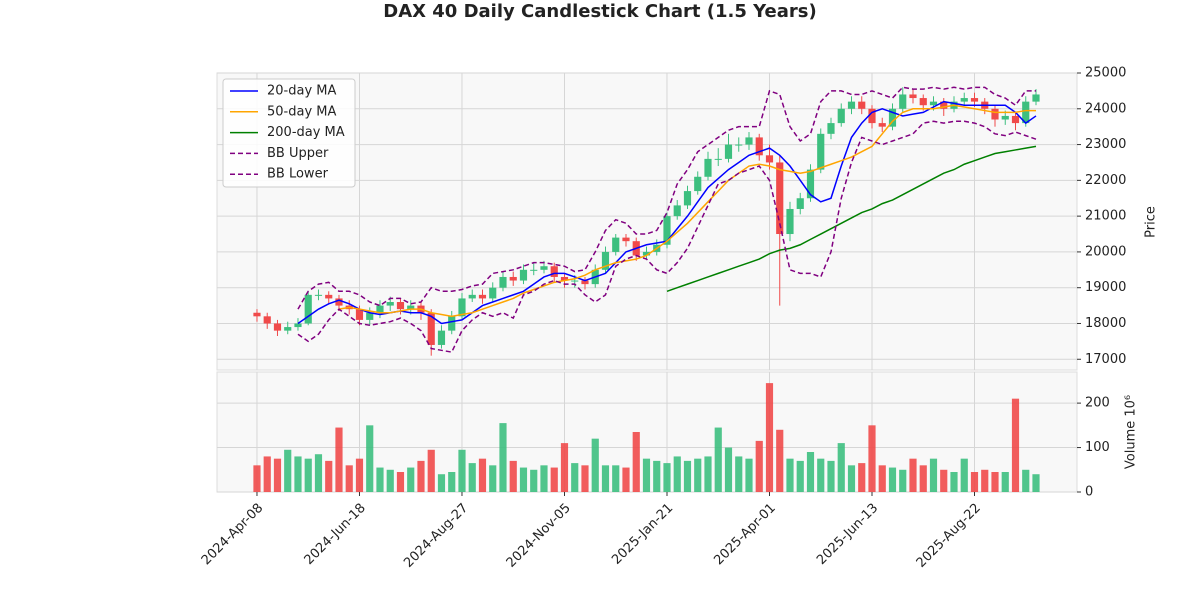  What do you see at coordinates (851, 218) in the screenshot?
I see `line-series` at bounding box center [851, 218].